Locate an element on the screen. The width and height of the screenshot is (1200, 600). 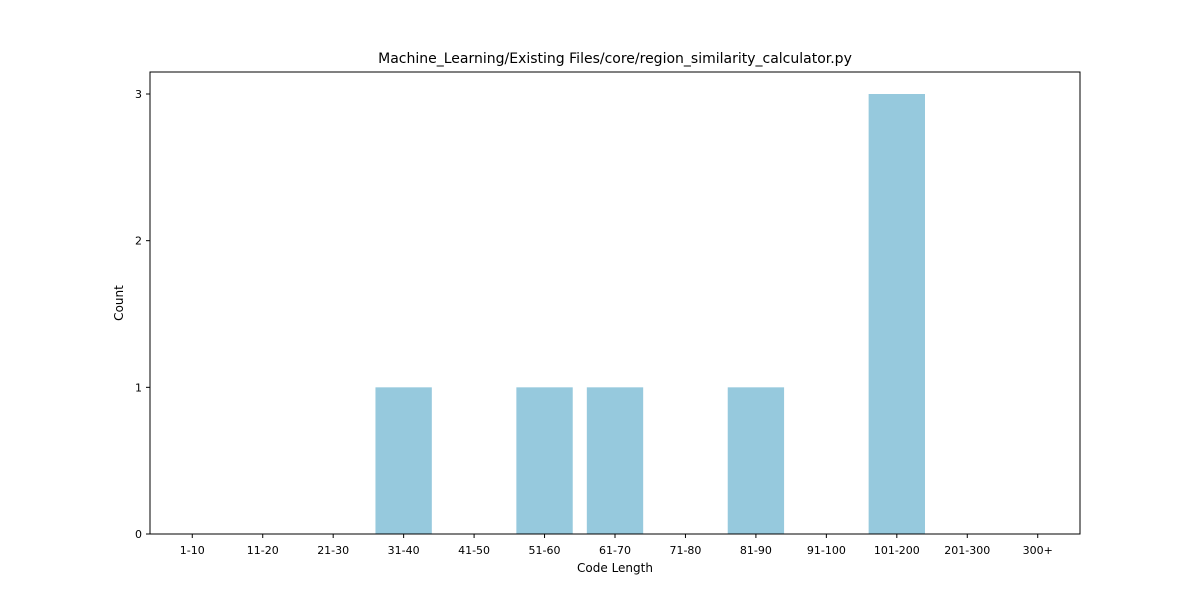
x-tick-label: 81-90 is located at coordinates (756, 550).